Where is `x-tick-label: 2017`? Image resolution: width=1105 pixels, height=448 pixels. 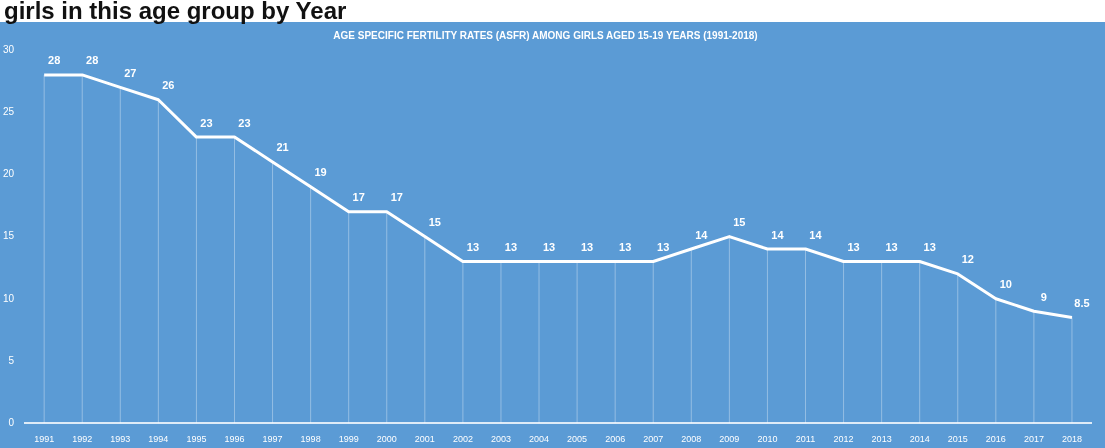 x-tick-label: 2017 is located at coordinates (1033, 439).